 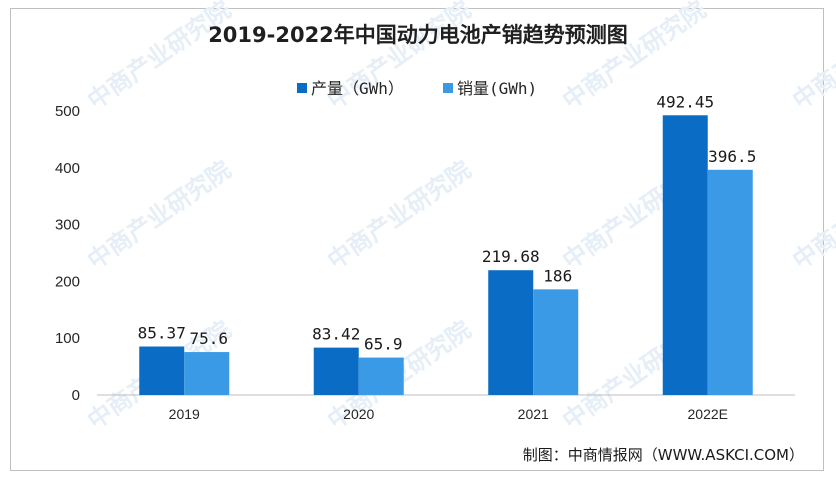 I want to click on y-tick-label: 100, so click(x=67, y=338).